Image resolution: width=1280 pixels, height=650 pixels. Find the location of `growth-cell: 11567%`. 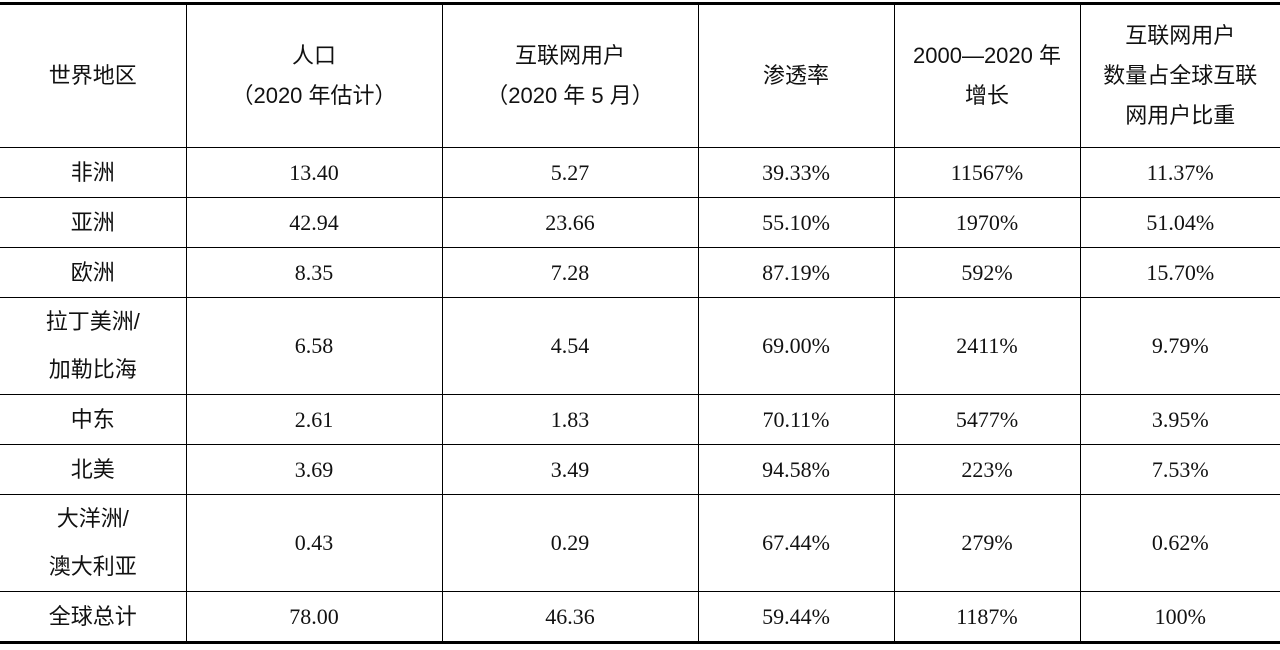

growth-cell: 11567% is located at coordinates (987, 172).